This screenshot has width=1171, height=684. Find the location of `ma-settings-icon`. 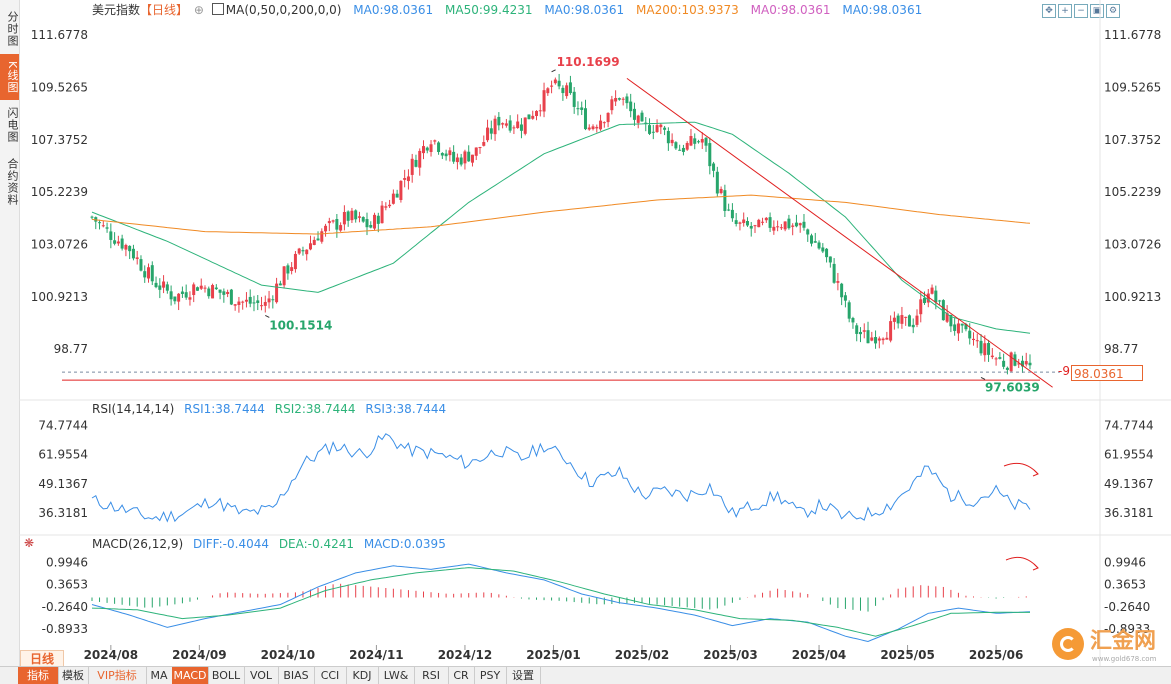

ma-settings-icon is located at coordinates (217, 9).